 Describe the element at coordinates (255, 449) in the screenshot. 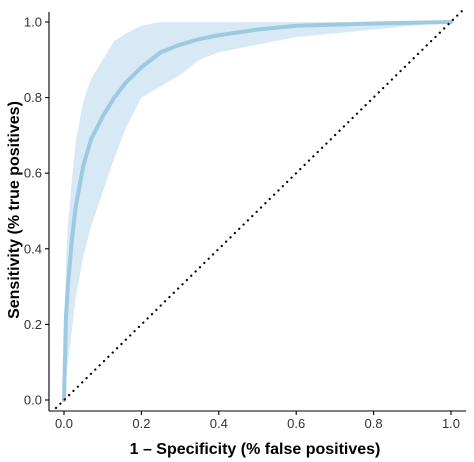

I see `x-axis-title: 1 – Specificity (% false positives)` at that location.